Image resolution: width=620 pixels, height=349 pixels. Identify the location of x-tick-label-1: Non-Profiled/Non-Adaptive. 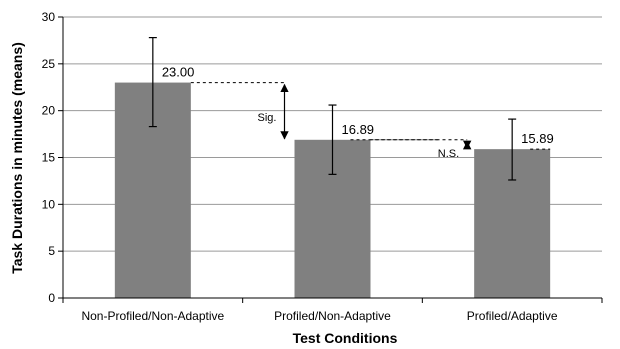
(152, 316).